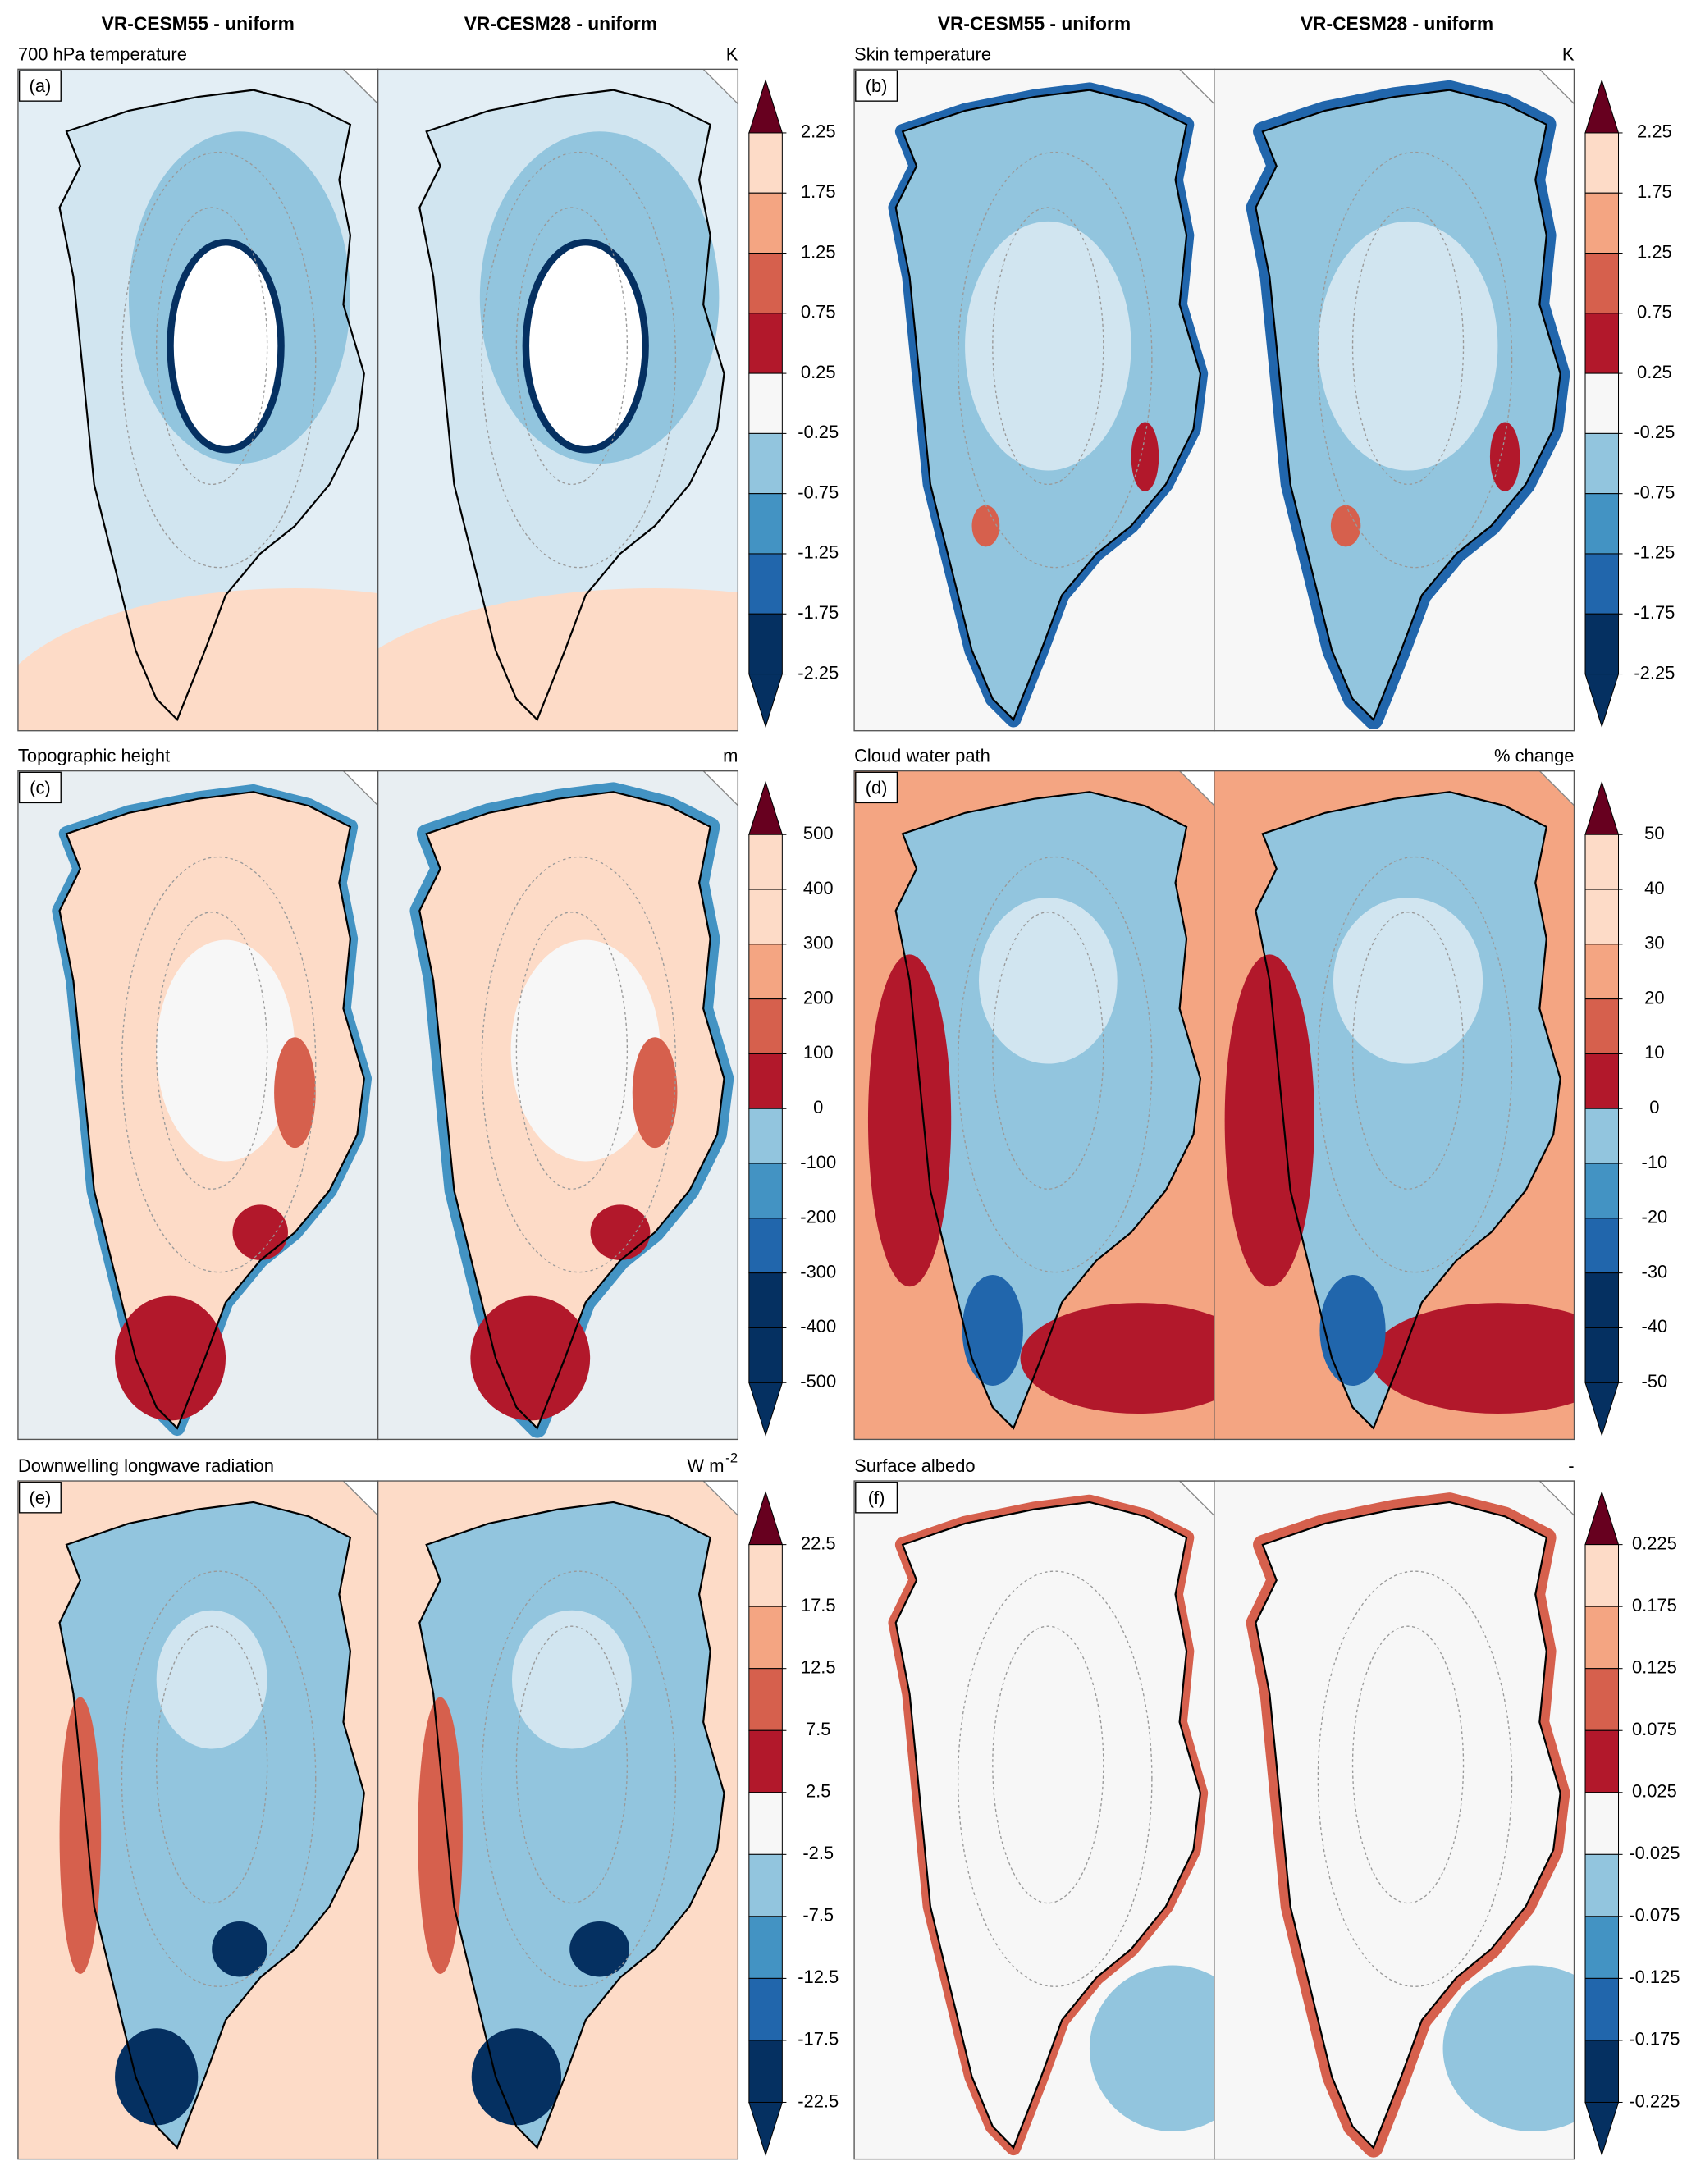 The width and height of the screenshot is (1696, 2184). I want to click on colorbar-tick-label: -2.5, so click(818, 1853).